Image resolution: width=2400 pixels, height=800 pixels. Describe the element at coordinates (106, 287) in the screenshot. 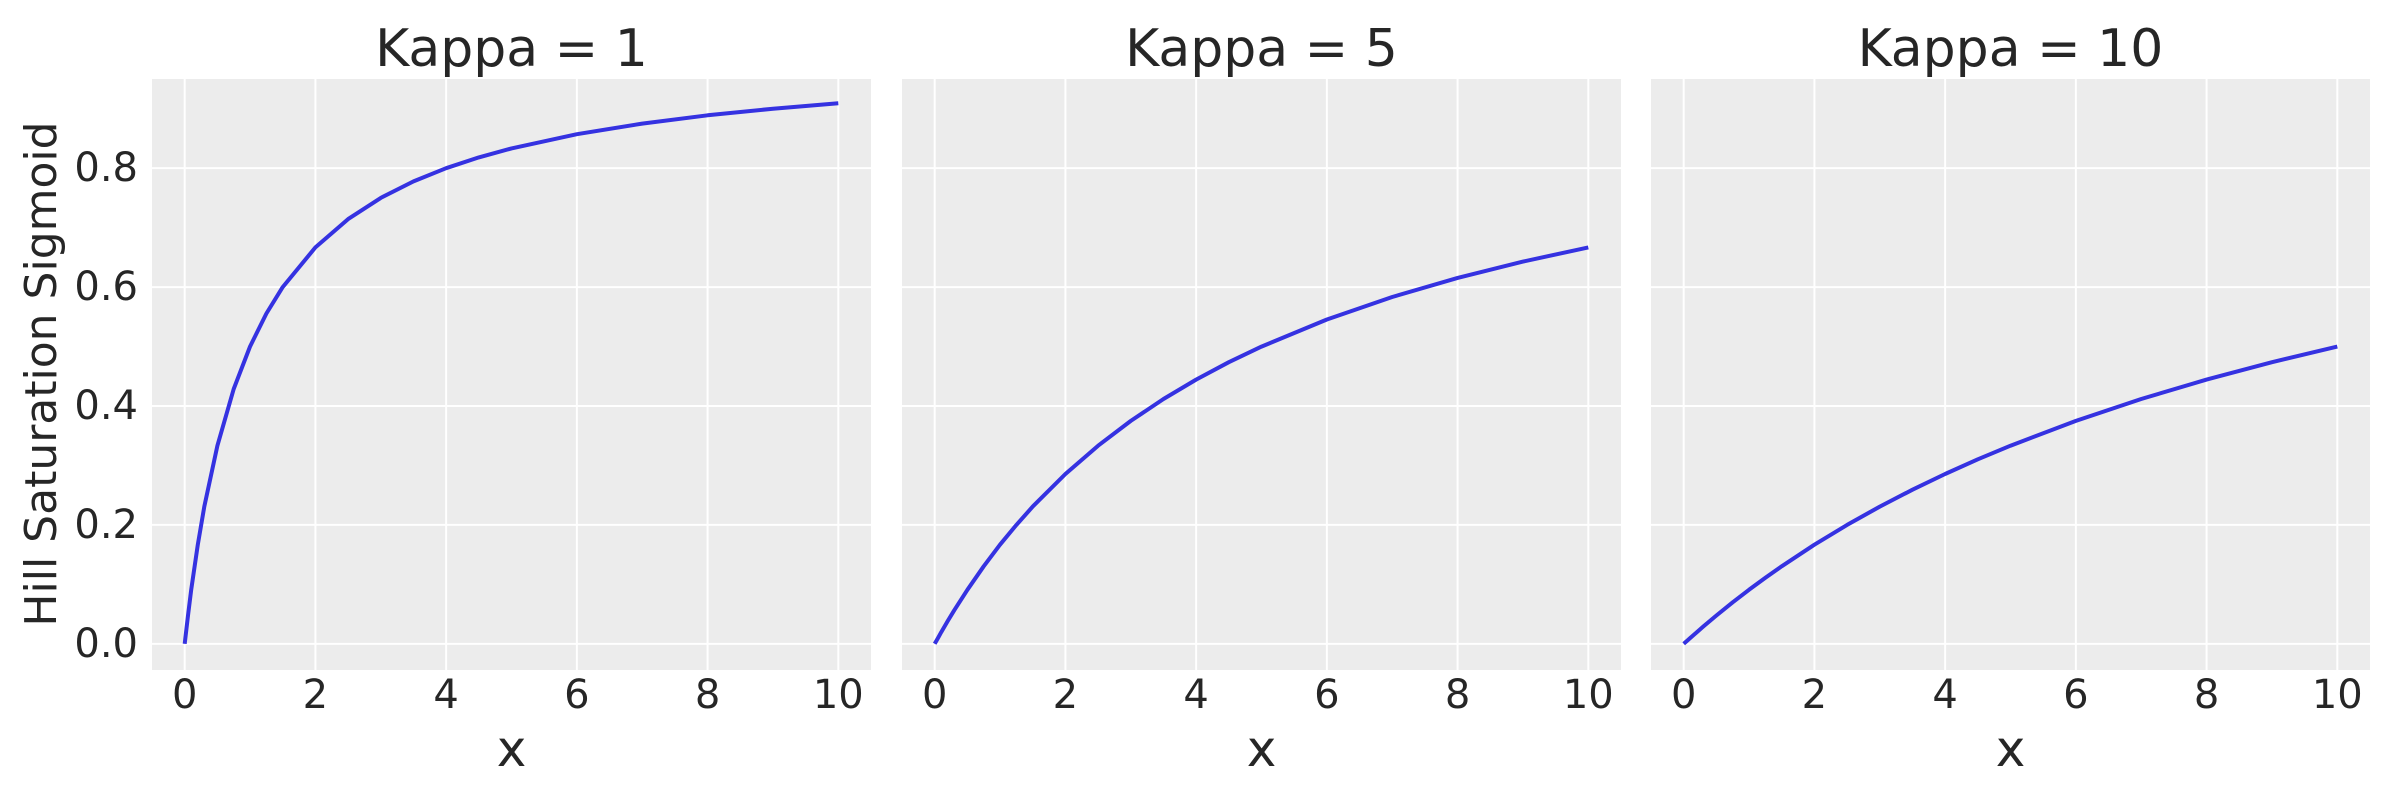

I see `y-tick-label: 0.6` at that location.